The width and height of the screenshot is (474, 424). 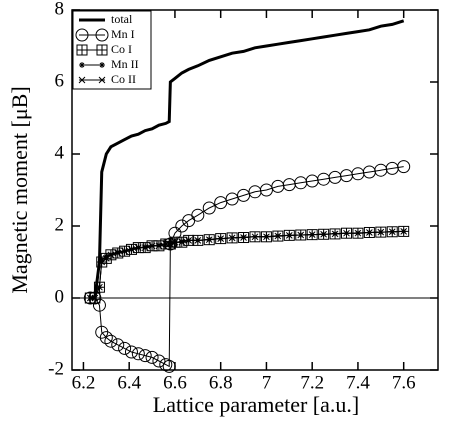 What do you see at coordinates (60, 296) in the screenshot?
I see `y-tick-label: 0` at bounding box center [60, 296].